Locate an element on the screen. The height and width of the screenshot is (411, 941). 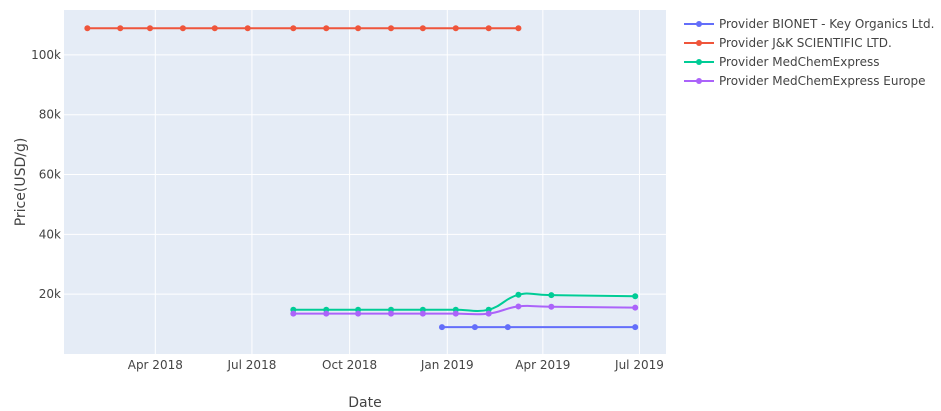
y-axis-title: Price(USD/g) is located at coordinates (21, 182).